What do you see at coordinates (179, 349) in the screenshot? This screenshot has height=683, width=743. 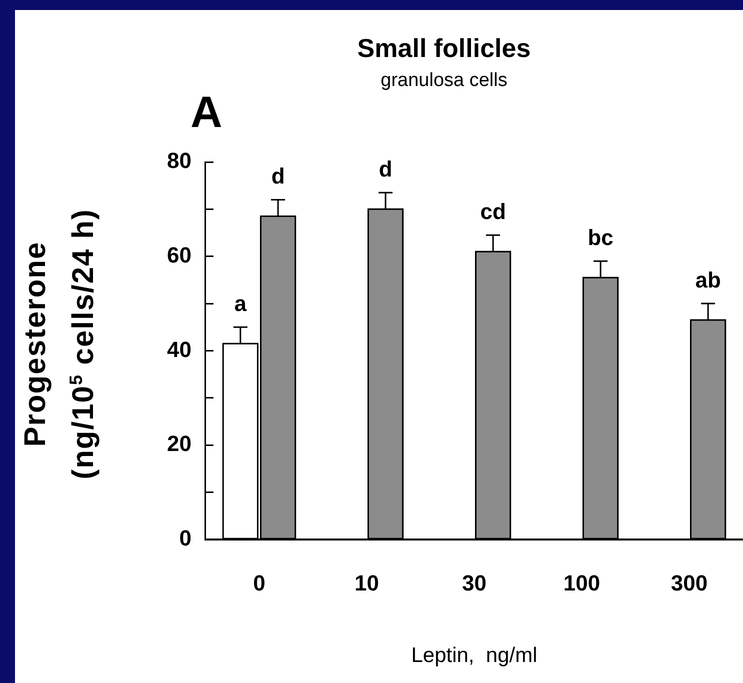 I see `y-tick-label: 40` at bounding box center [179, 349].